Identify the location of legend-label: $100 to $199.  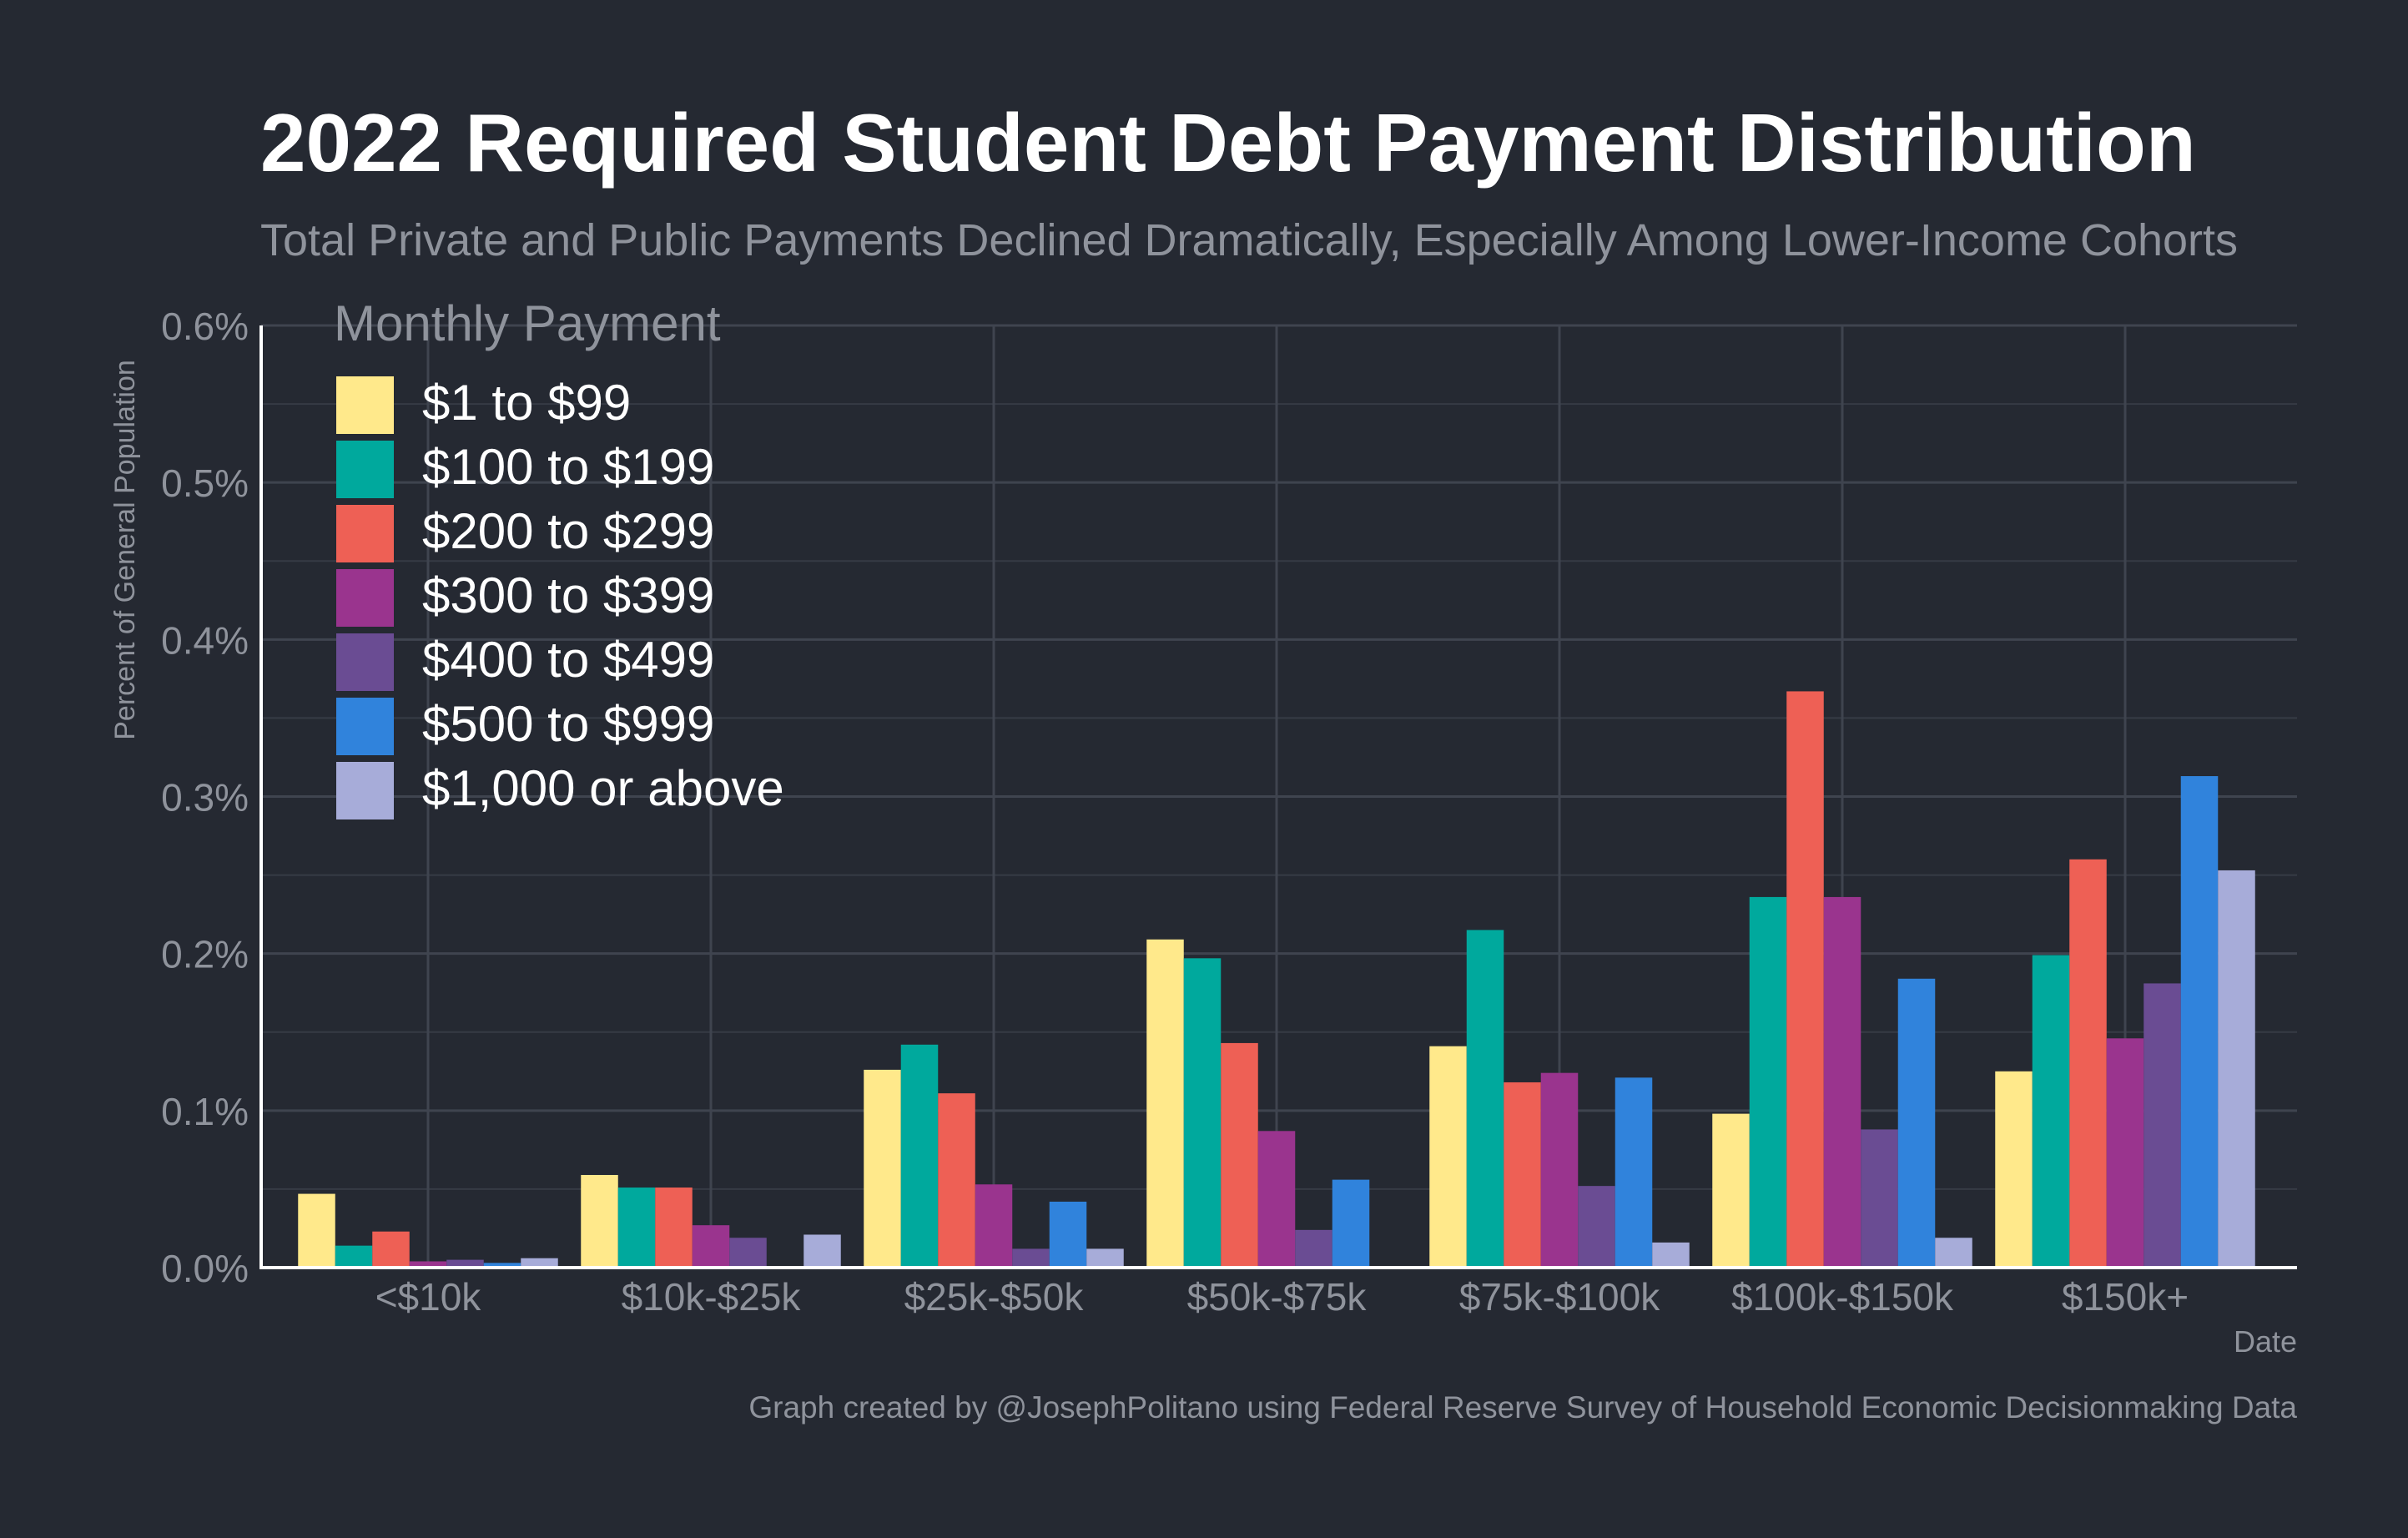
(568, 467).